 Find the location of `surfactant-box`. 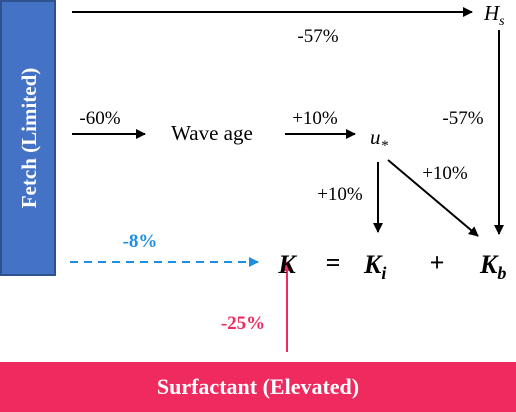

surfactant-box is located at coordinates (258, 387).